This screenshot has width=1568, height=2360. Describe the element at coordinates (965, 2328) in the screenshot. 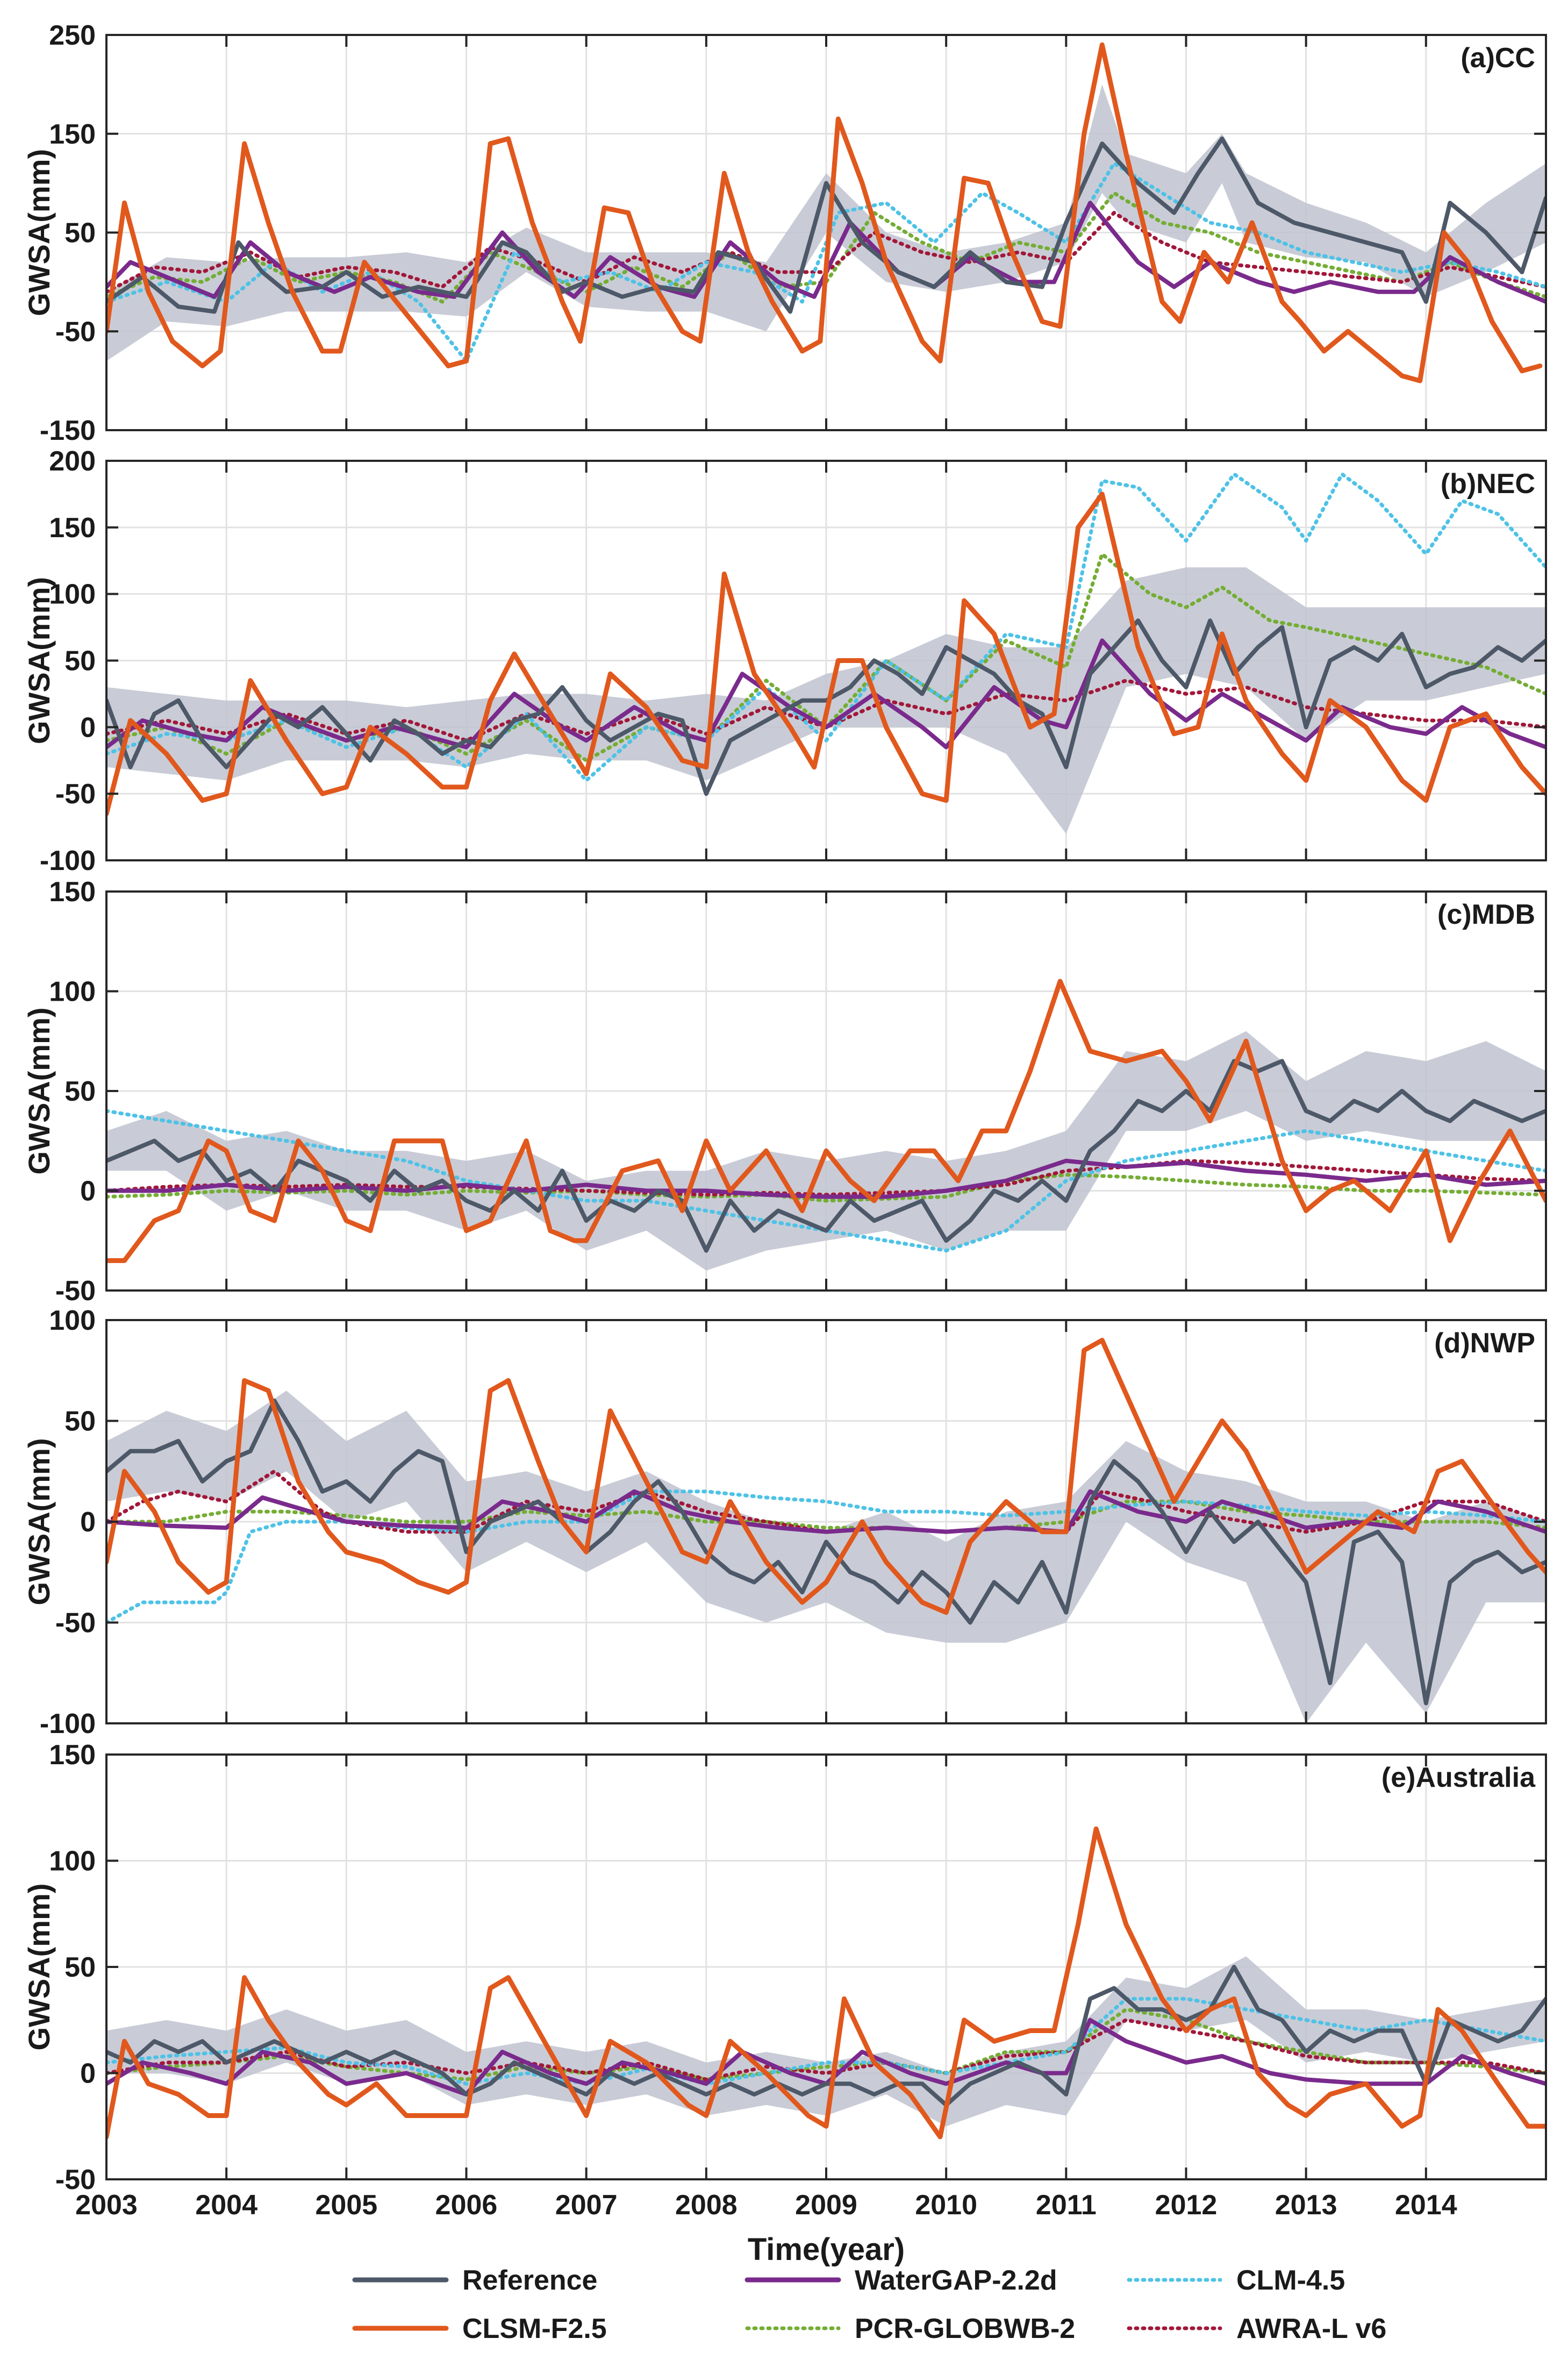

I see `legend-label: PCR-GLOBWB-2` at that location.